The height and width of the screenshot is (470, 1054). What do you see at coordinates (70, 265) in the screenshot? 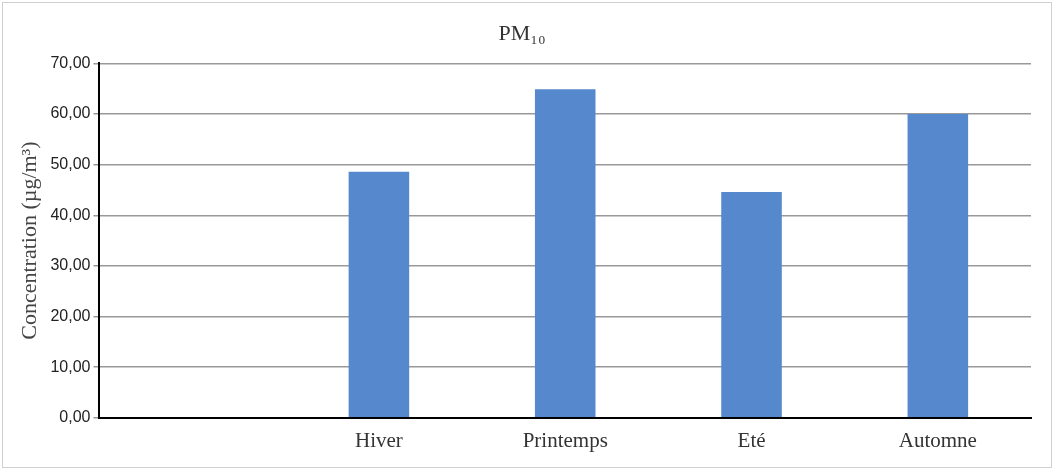
I see `y-tick-label: 30,00` at bounding box center [70, 265].